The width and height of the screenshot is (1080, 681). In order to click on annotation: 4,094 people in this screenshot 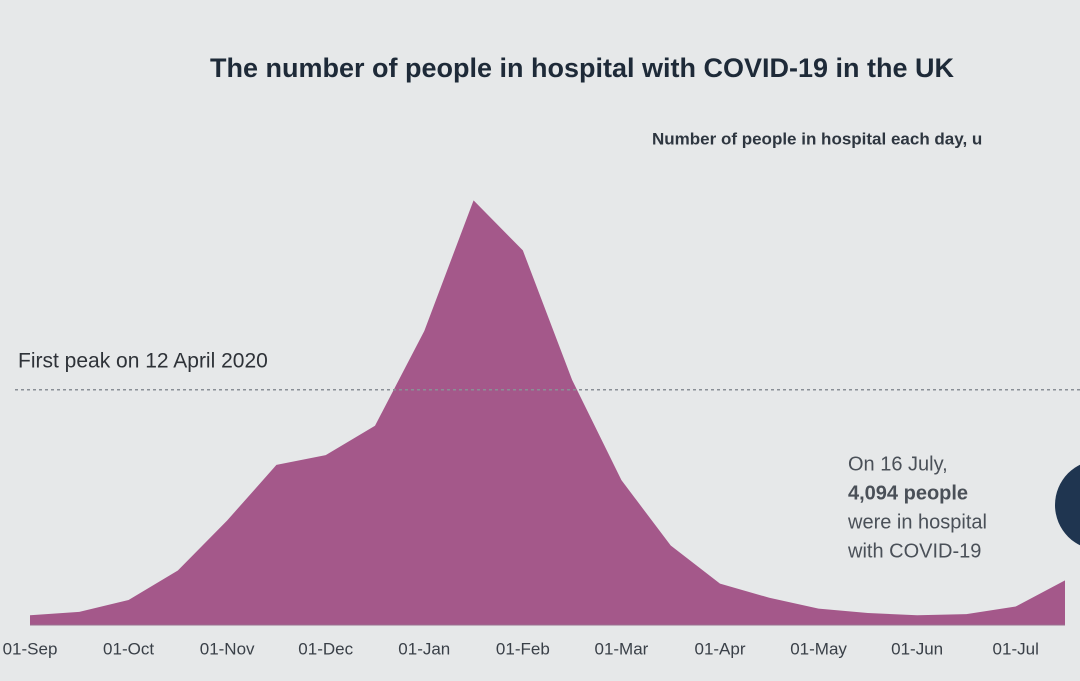, I will do `click(908, 493)`.